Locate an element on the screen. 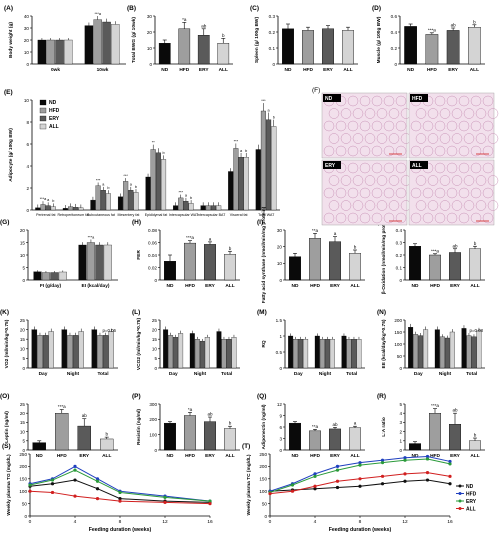 The height and width of the screenshot is (550, 499). panel-letter: (N) is located at coordinates (381, 312).